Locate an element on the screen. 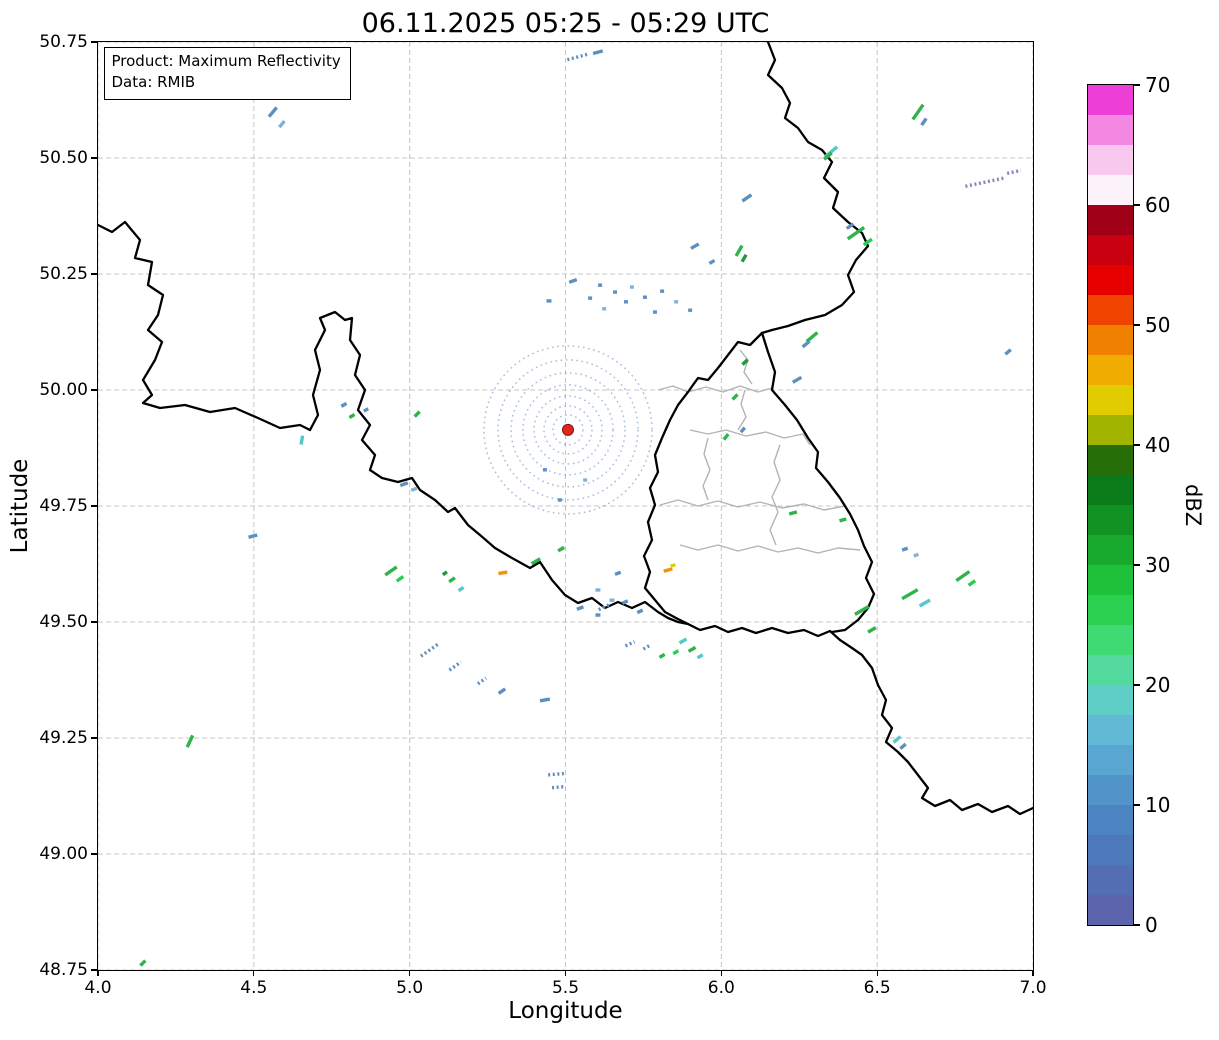  x-tick-label: 5.5 is located at coordinates (565, 988).